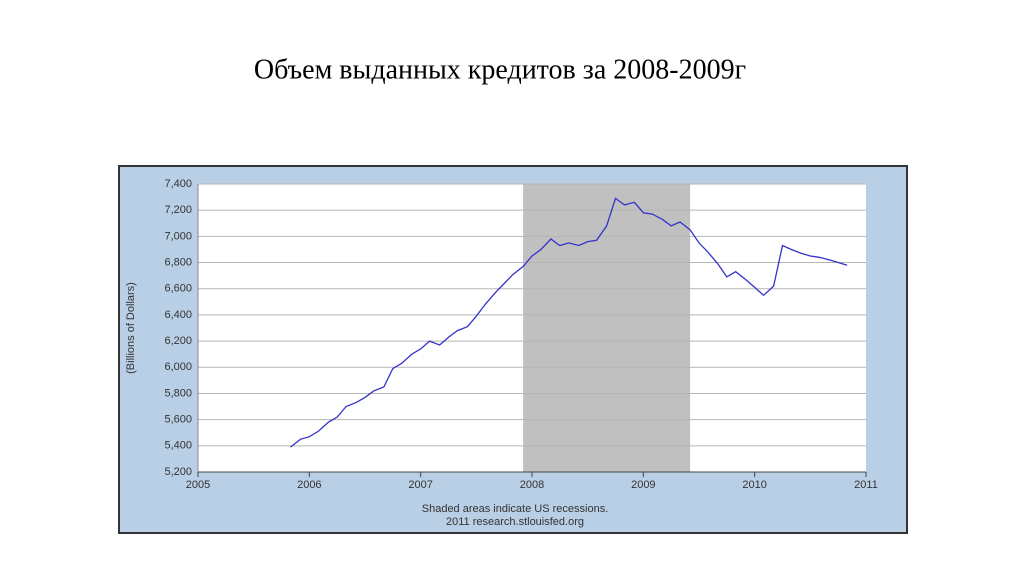  Describe the element at coordinates (178, 210) in the screenshot. I see `y-tick-label: 7,200` at that location.